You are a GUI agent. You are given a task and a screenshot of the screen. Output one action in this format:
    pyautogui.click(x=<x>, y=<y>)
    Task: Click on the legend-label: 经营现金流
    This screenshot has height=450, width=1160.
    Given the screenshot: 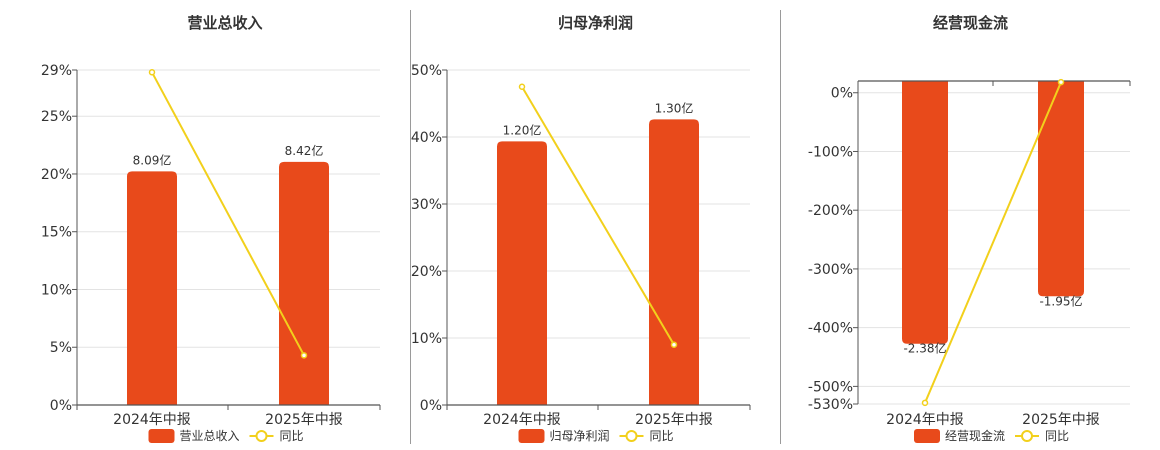 What is the action you would take?
    pyautogui.click(x=975, y=435)
    